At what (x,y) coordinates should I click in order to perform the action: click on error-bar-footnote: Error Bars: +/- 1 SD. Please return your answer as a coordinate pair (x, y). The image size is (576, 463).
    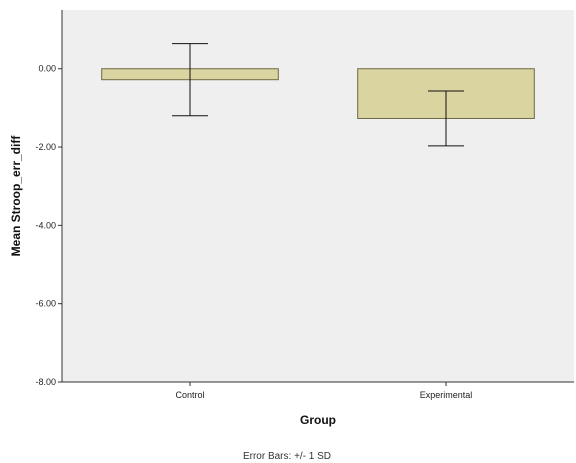
    Looking at the image, I should click on (287, 456).